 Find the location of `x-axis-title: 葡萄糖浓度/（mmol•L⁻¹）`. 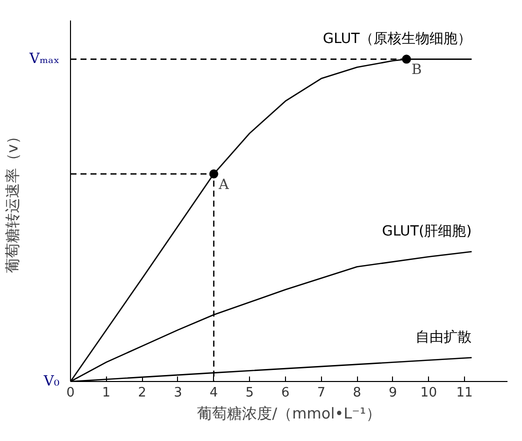

x-axis-title: 葡萄糖浓度/（mmol•L⁻¹） is located at coordinates (289, 413).